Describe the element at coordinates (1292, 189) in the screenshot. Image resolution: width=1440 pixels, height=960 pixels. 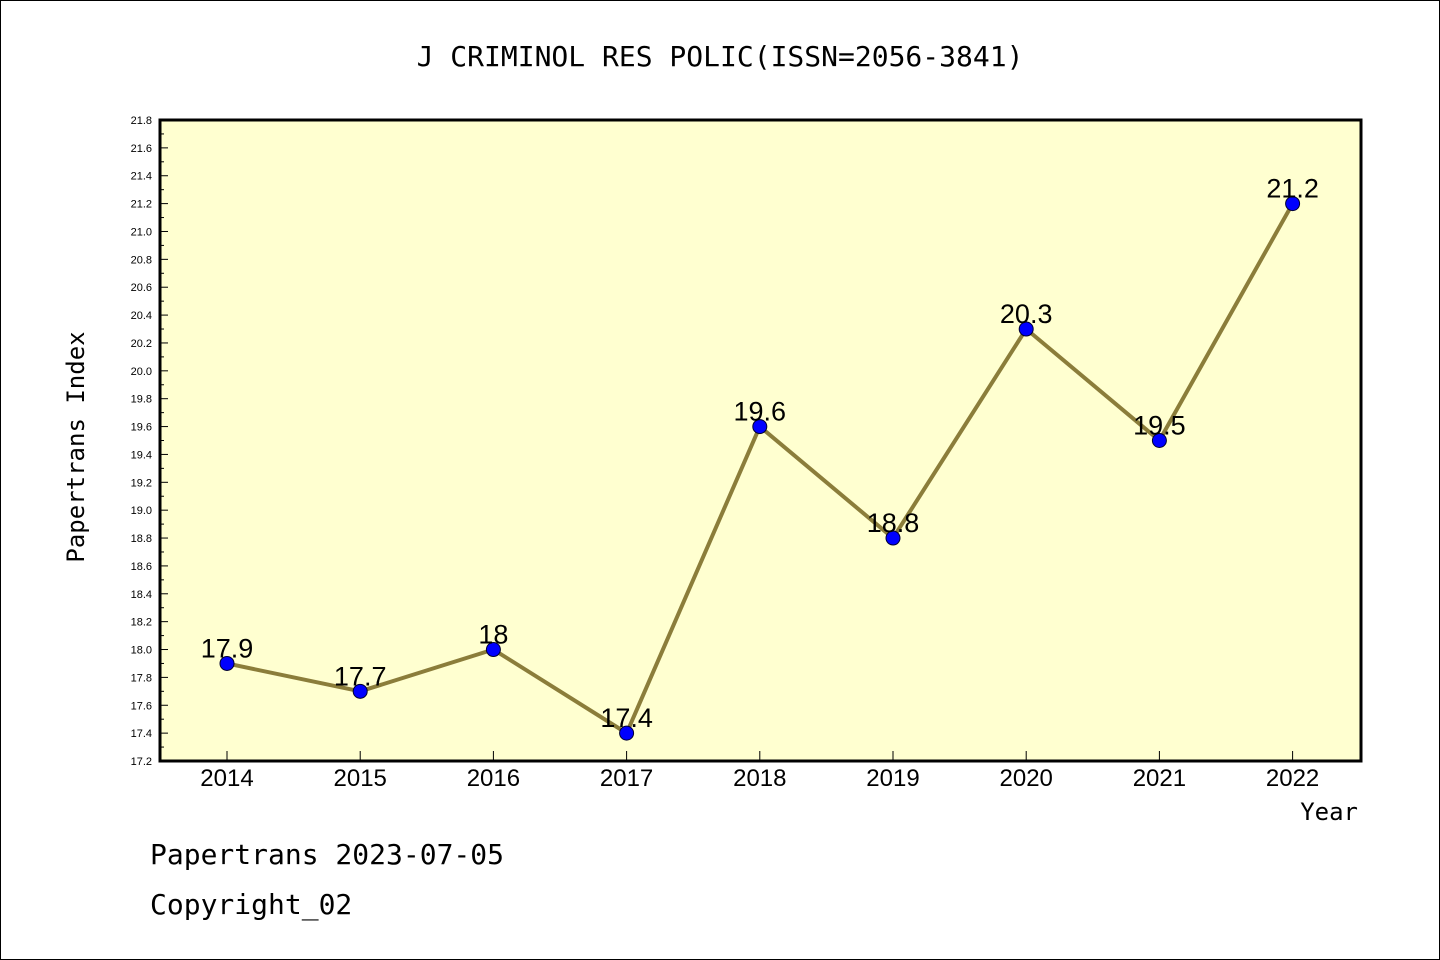
I see `data-label: 21.2` at that location.